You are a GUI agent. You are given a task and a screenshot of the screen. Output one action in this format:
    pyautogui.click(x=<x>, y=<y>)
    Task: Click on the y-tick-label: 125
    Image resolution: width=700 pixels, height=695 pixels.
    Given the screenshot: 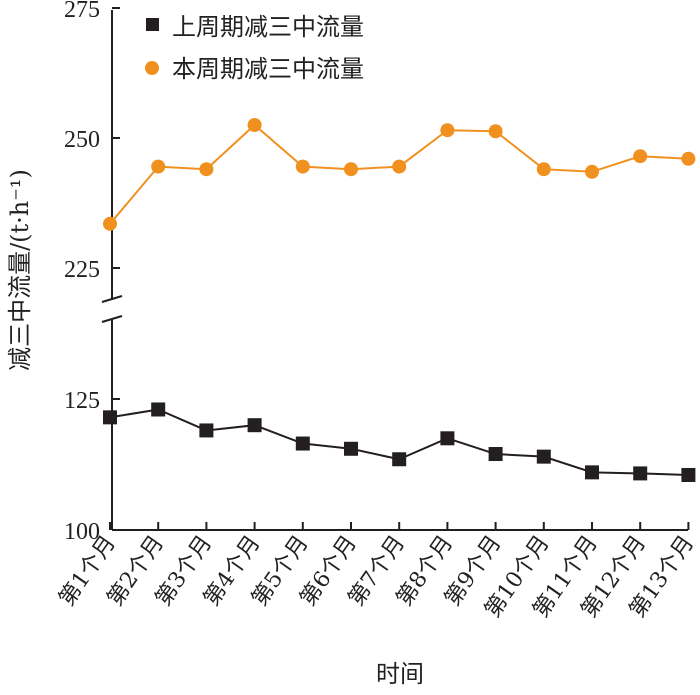 What is the action you would take?
    pyautogui.click(x=82, y=401)
    